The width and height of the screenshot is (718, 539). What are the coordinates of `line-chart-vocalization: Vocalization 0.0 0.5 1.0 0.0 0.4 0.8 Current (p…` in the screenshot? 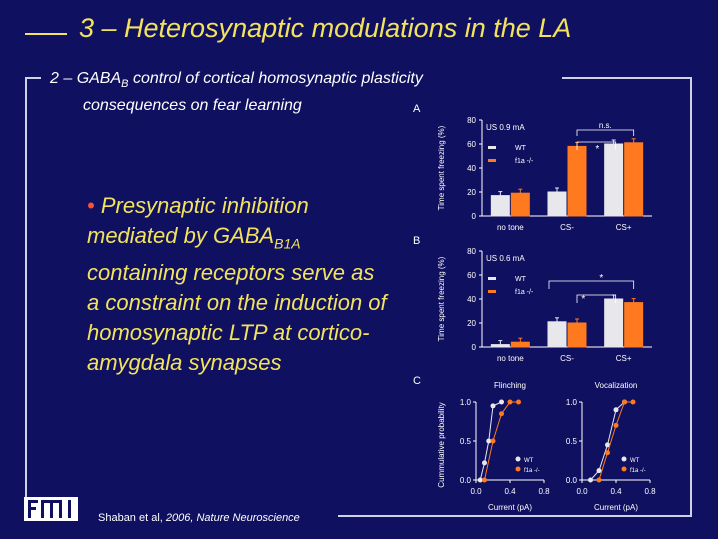 It's located at (611, 446).